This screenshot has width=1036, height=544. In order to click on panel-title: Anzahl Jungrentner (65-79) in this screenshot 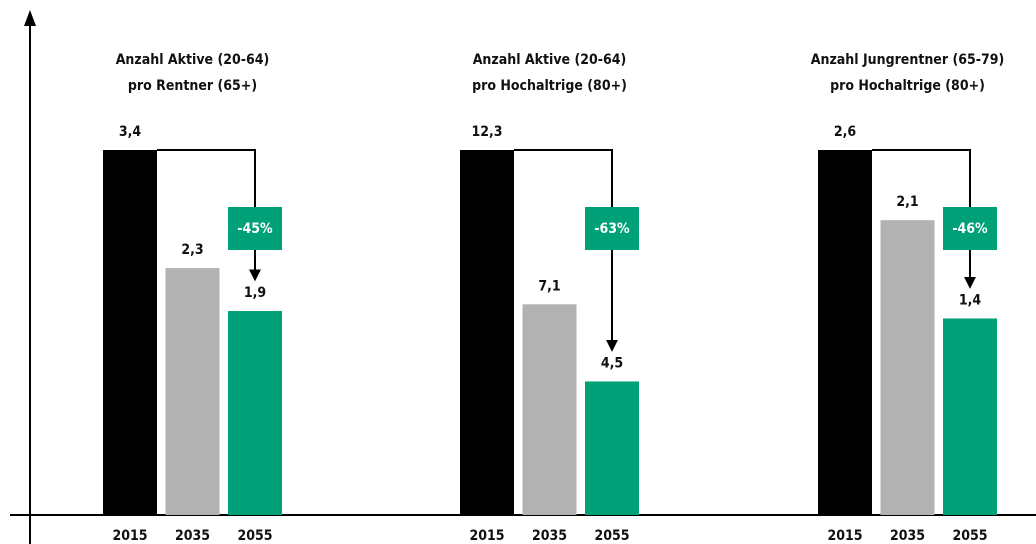, I will do `click(908, 60)`.